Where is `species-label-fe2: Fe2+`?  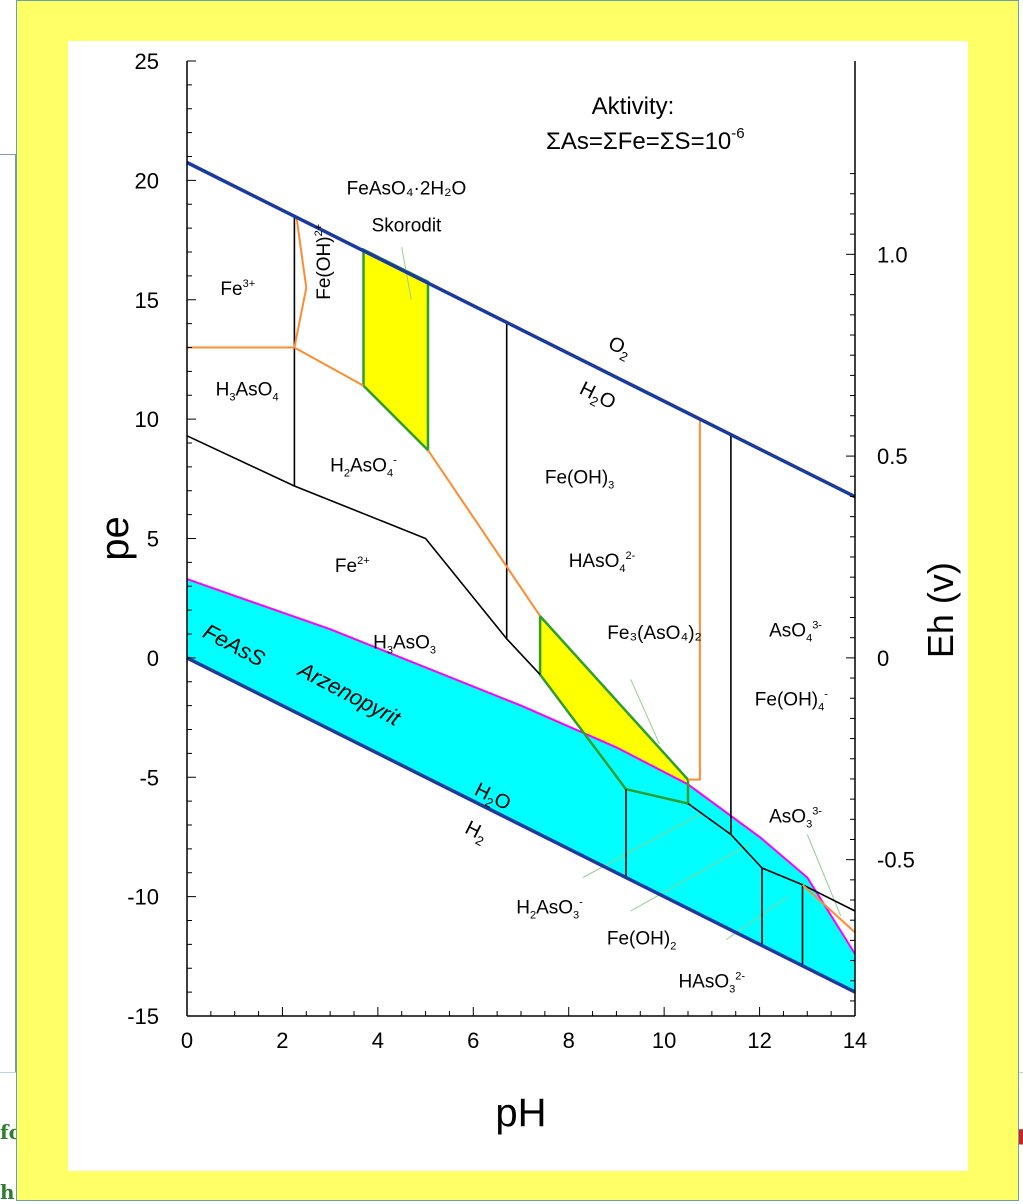
species-label-fe2: Fe2+ is located at coordinates (352, 566).